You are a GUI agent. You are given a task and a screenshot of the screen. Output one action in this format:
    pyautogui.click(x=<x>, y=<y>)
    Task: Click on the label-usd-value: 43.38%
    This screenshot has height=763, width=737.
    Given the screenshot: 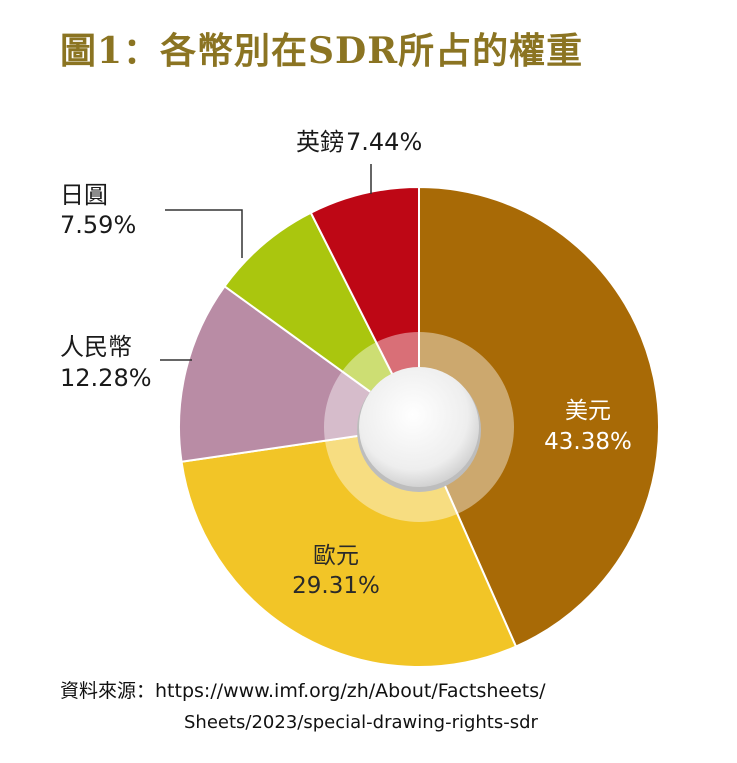 What is the action you would take?
    pyautogui.click(x=588, y=442)
    